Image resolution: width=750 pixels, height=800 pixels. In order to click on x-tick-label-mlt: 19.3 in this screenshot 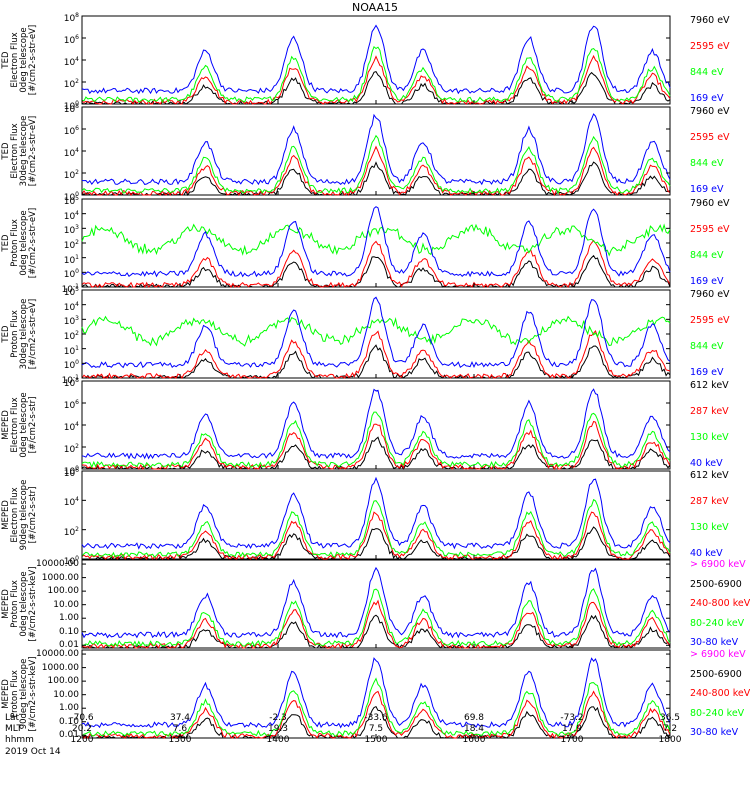, I will do `click(278, 729)`.